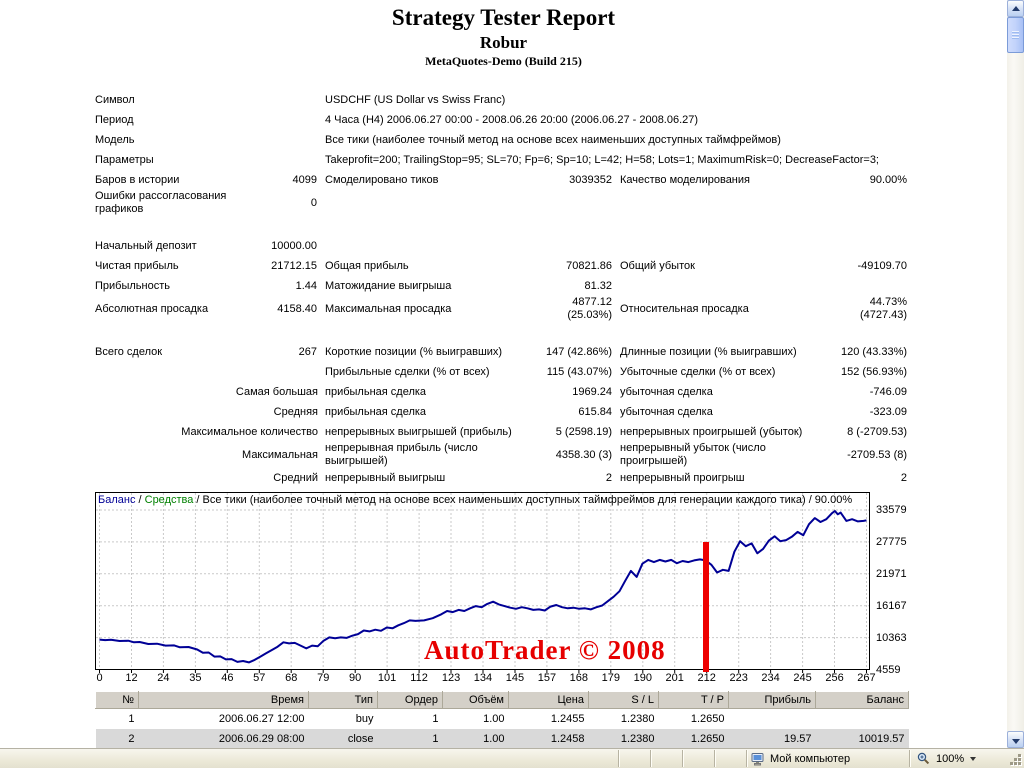  I want to click on y-axis-tick-label: 27775, so click(891, 541).